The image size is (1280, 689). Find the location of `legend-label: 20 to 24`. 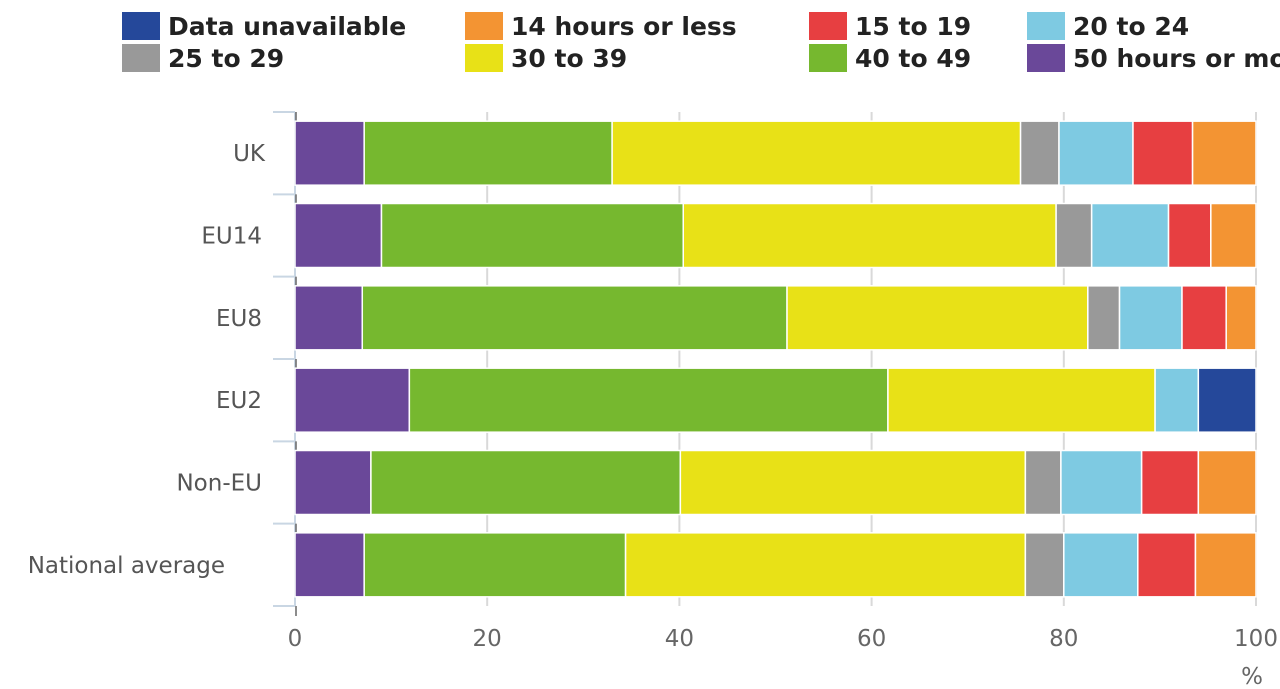

legend-label: 20 to 24 is located at coordinates (1131, 26).